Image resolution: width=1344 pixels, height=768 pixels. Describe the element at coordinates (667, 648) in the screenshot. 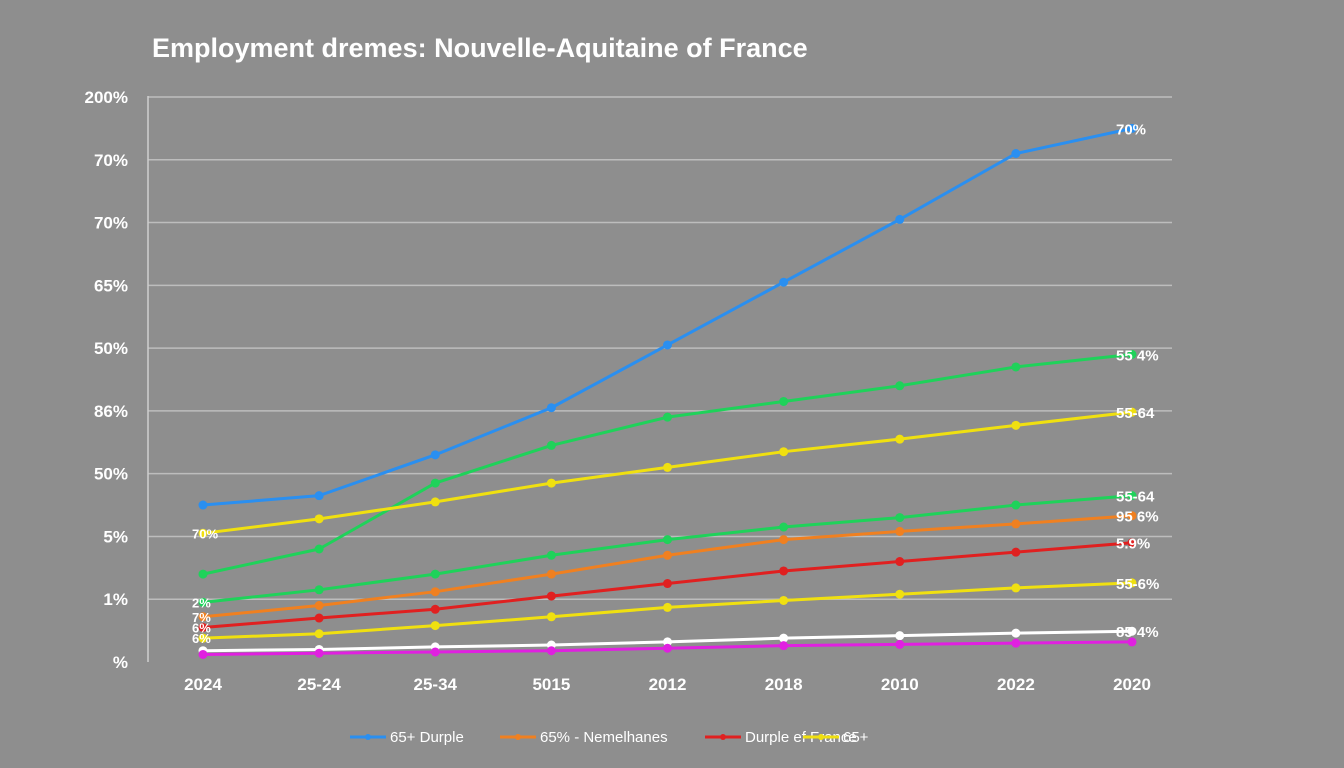

I see `series-magenta` at that location.